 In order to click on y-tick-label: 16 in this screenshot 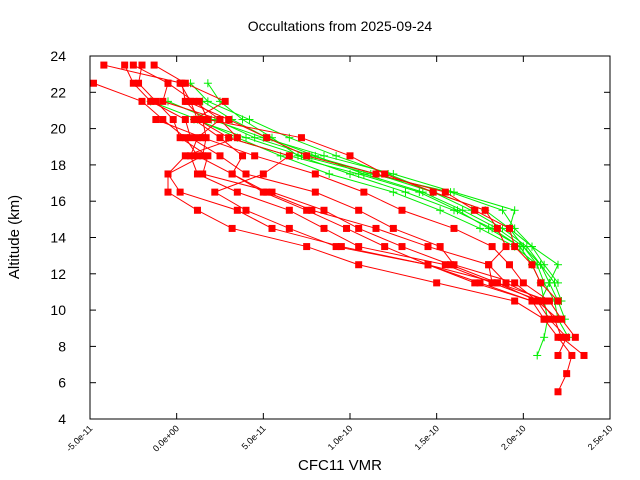, I will do `click(58, 201)`.